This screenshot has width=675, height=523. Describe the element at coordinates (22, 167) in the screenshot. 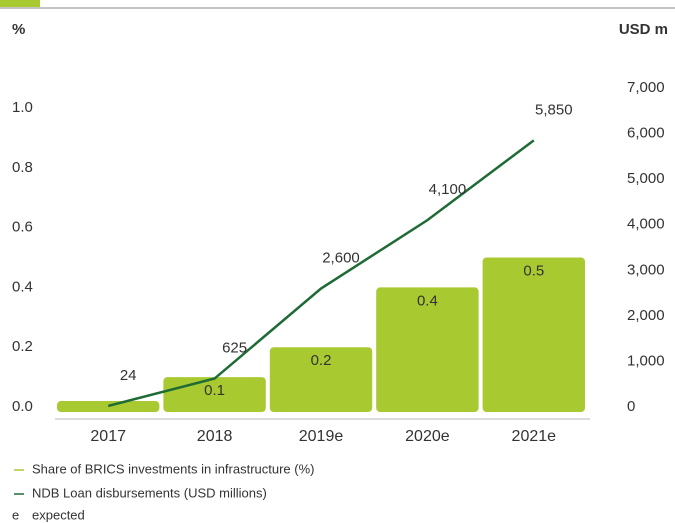

I see `y-tick-label: 0.8` at that location.